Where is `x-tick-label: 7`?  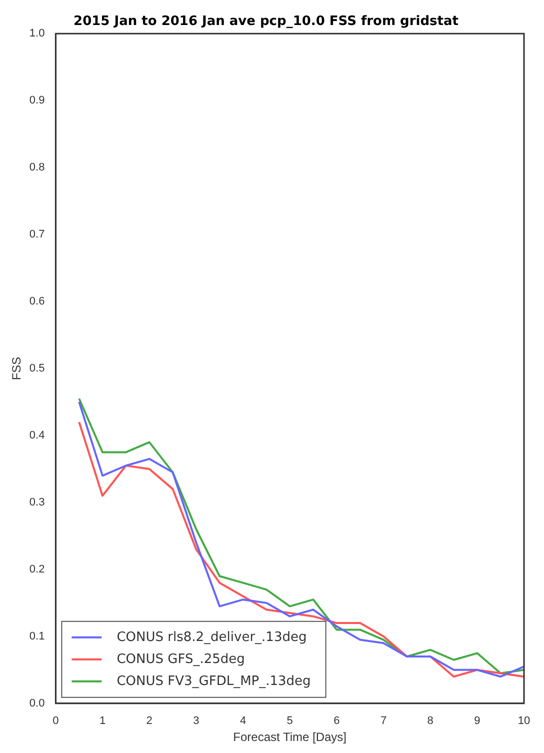
x-tick-label: 7 is located at coordinates (383, 721).